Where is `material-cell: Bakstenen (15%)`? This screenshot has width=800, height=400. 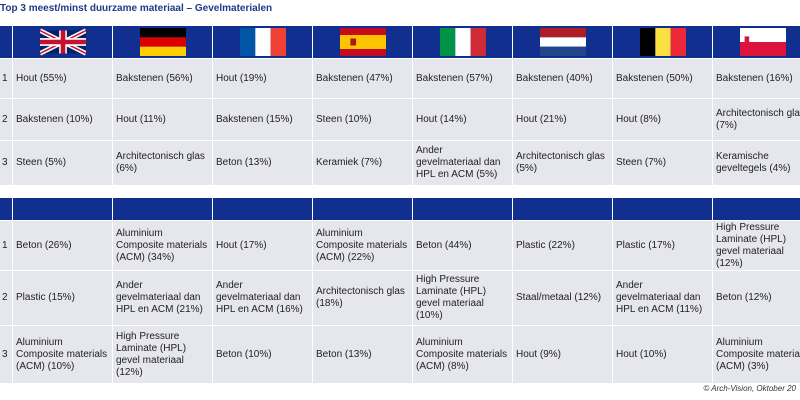 material-cell: Bakstenen (15%) is located at coordinates (262, 119).